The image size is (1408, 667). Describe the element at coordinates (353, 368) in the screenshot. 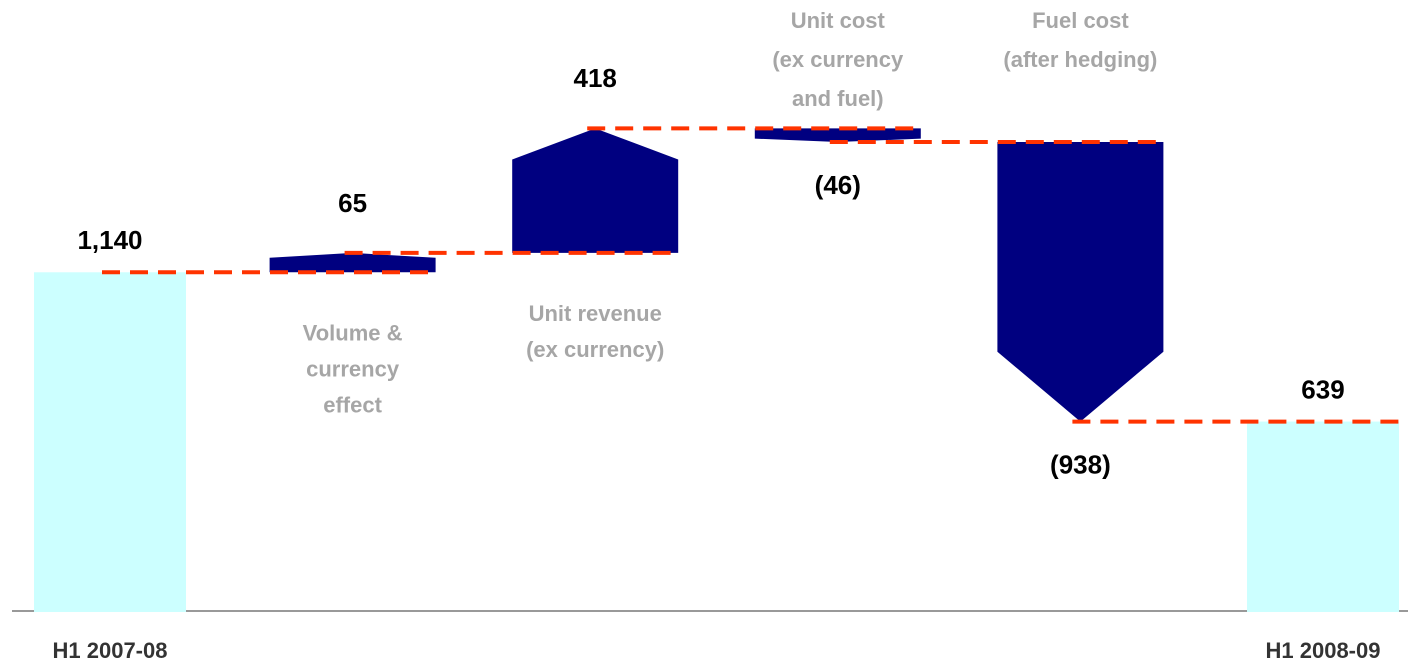

I see `category-label: Volume & currency effect` at that location.